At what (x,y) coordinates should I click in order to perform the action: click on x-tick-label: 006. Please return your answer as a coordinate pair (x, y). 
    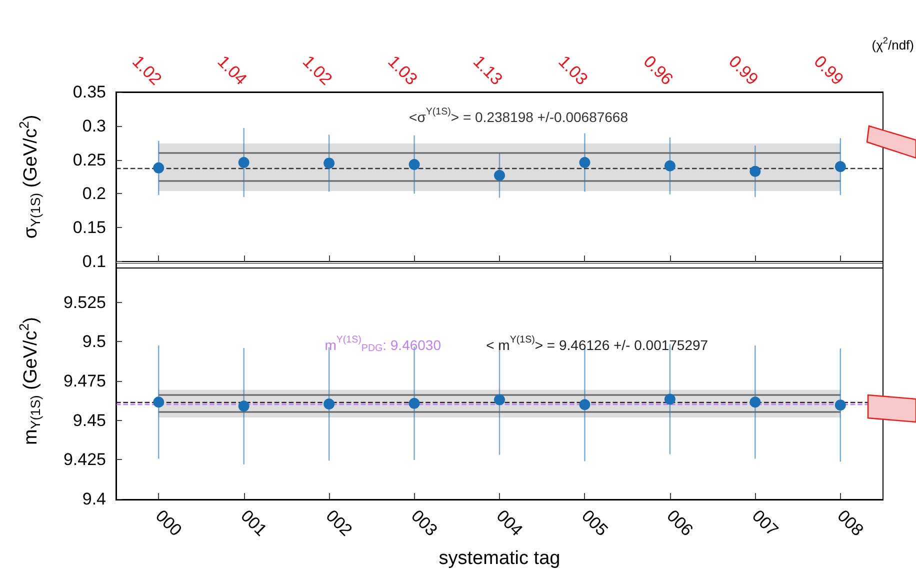
    Looking at the image, I should click on (680, 523).